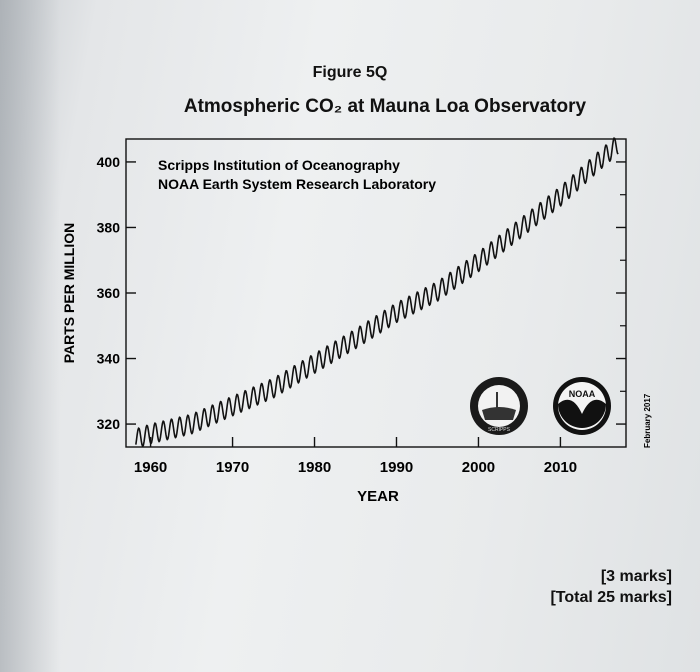 This screenshot has width=700, height=672. Describe the element at coordinates (232, 467) in the screenshot. I see `x-tick-label: 1970` at that location.